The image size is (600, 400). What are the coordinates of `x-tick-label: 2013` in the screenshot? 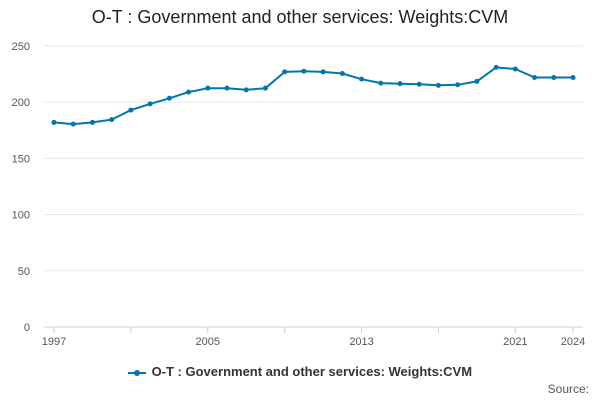 It's located at (361, 342).